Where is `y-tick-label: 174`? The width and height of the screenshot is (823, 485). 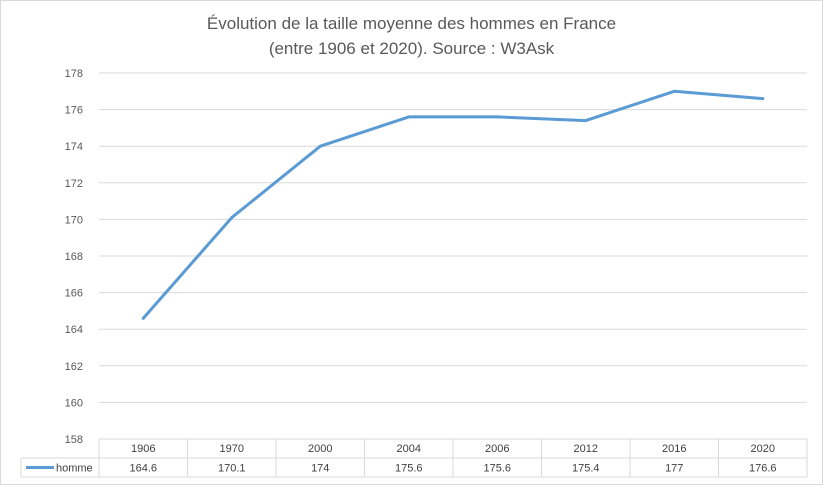
y-tick-label: 174 is located at coordinates (74, 147).